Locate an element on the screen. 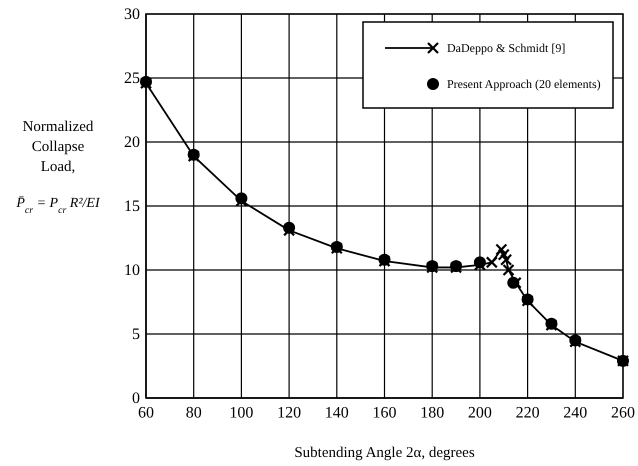 The image size is (638, 466). x-tick-label: 60 is located at coordinates (146, 413).